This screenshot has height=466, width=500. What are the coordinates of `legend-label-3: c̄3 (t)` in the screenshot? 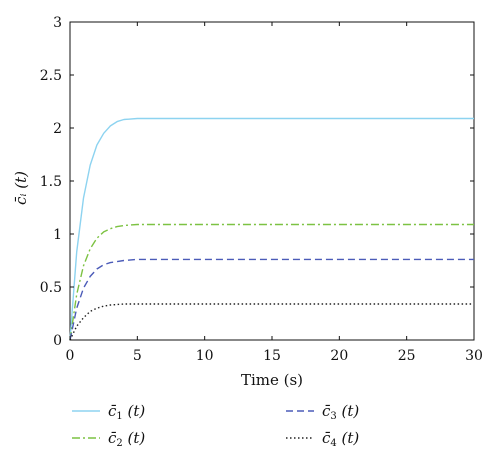 It's located at (340, 412).